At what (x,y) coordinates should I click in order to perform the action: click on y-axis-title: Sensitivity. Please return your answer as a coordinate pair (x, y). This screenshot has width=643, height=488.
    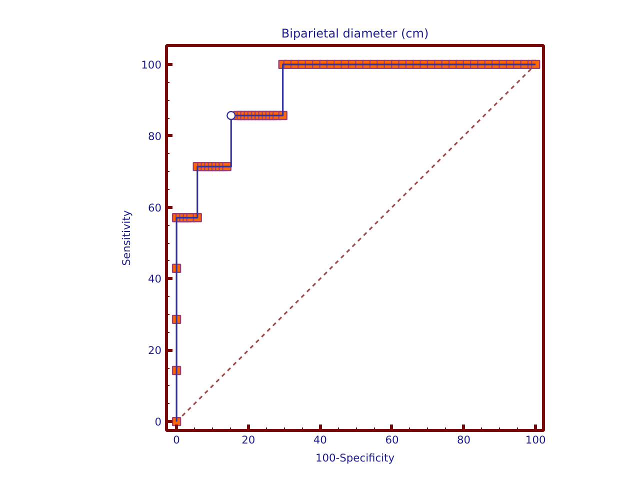
    Looking at the image, I should click on (127, 238).